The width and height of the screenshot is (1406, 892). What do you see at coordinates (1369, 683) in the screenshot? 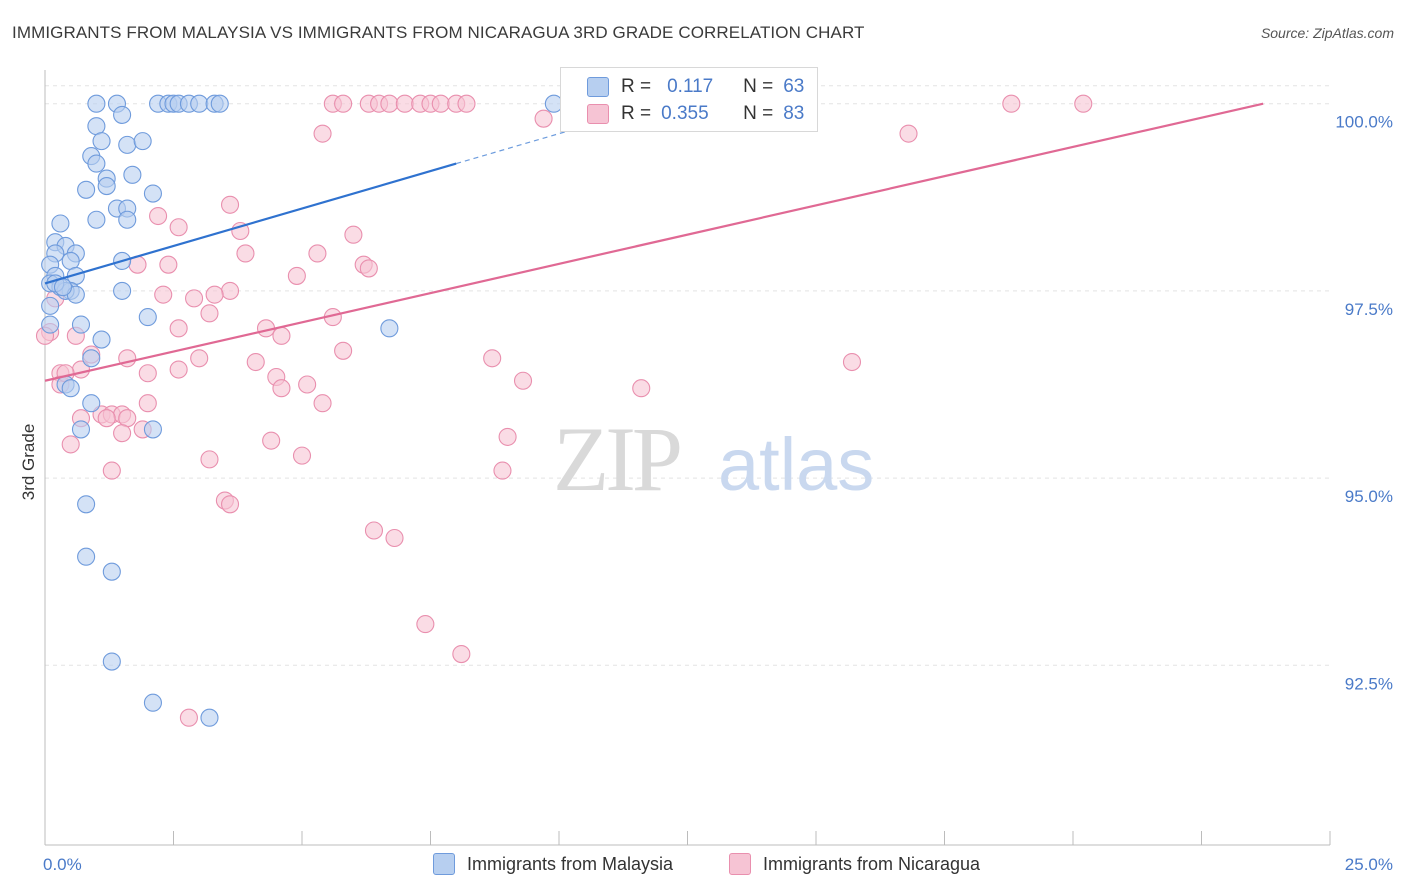
I see `y-tick-label: 92.5%` at bounding box center [1369, 683].